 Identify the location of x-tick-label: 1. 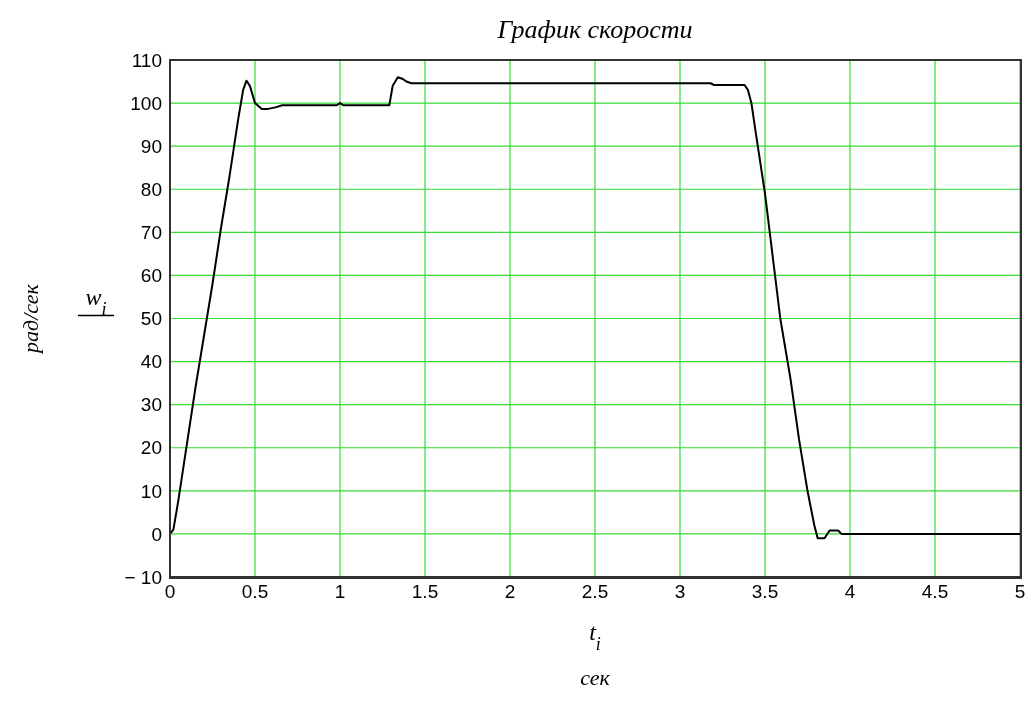
(340, 592).